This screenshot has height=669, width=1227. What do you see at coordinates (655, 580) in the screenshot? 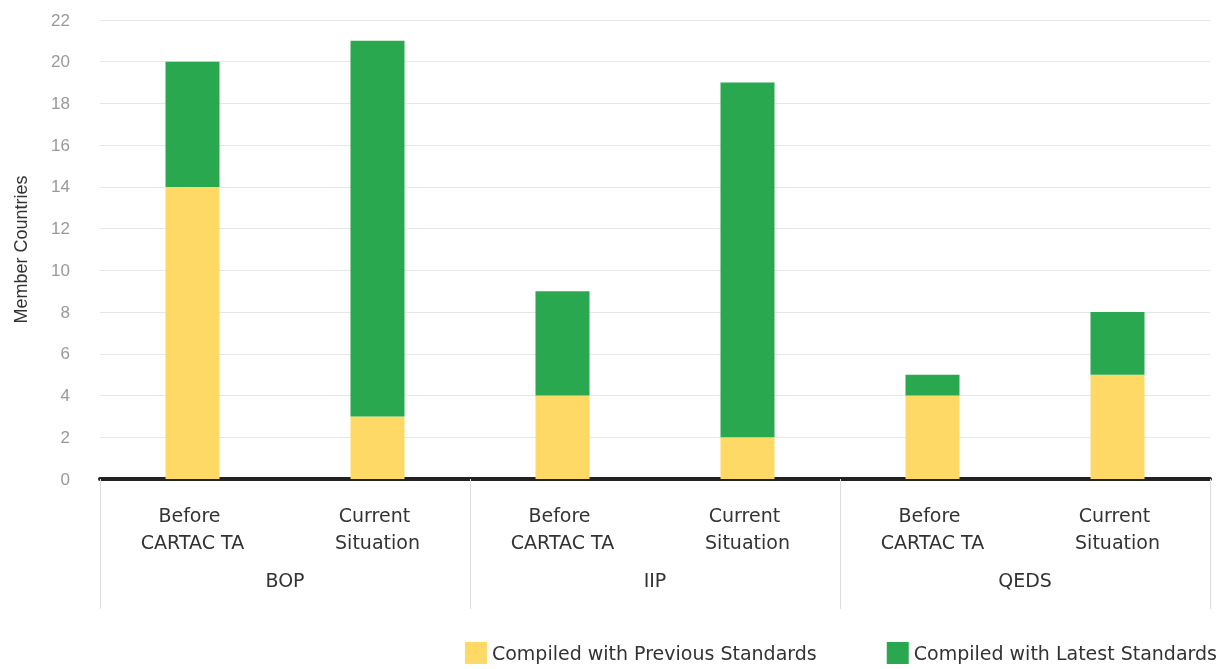
I see `text: IIP` at bounding box center [655, 580].